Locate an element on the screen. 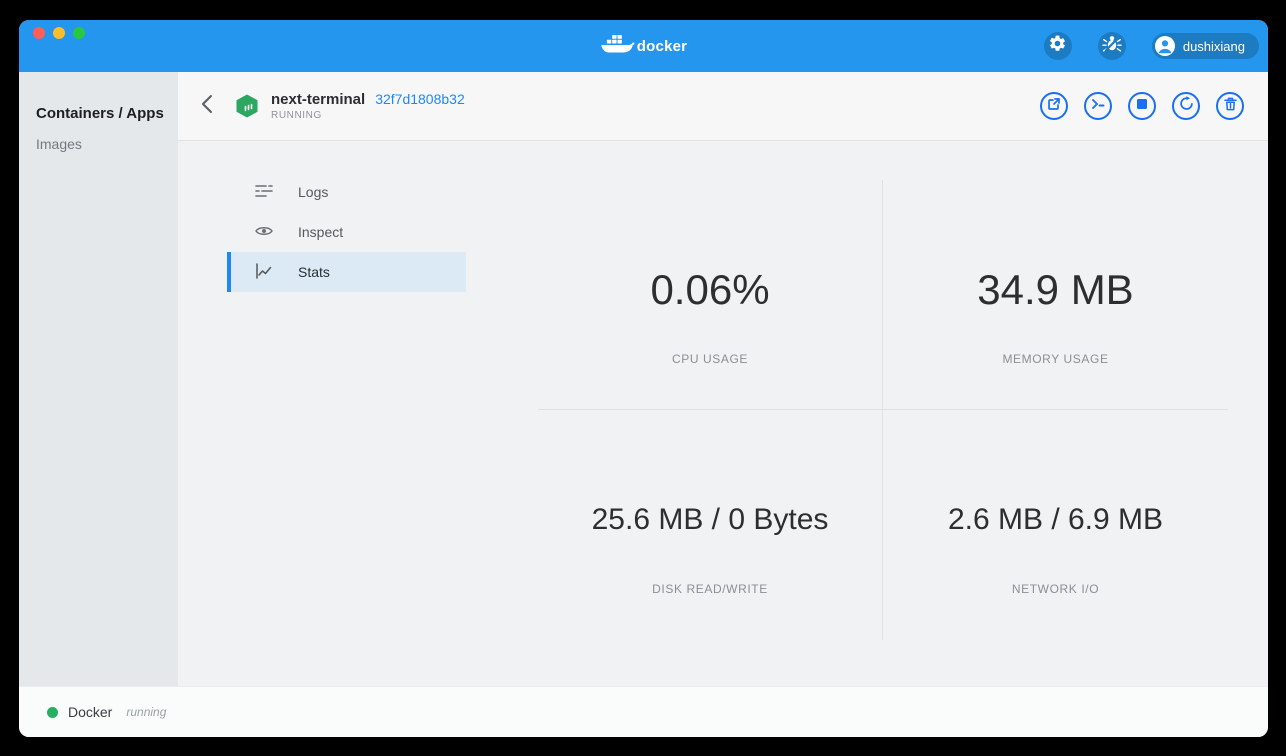  titlebar-right-controls: dushixiang is located at coordinates (1151, 46).